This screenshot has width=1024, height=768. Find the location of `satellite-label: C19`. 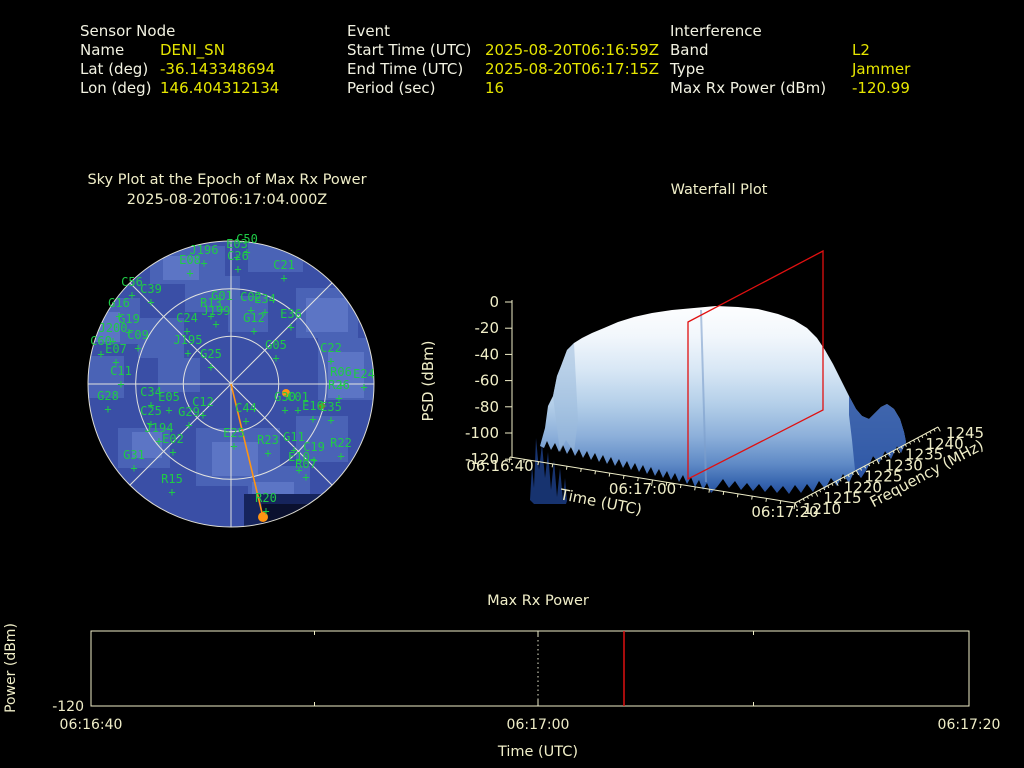

satellite-label: C19 is located at coordinates (314, 447).